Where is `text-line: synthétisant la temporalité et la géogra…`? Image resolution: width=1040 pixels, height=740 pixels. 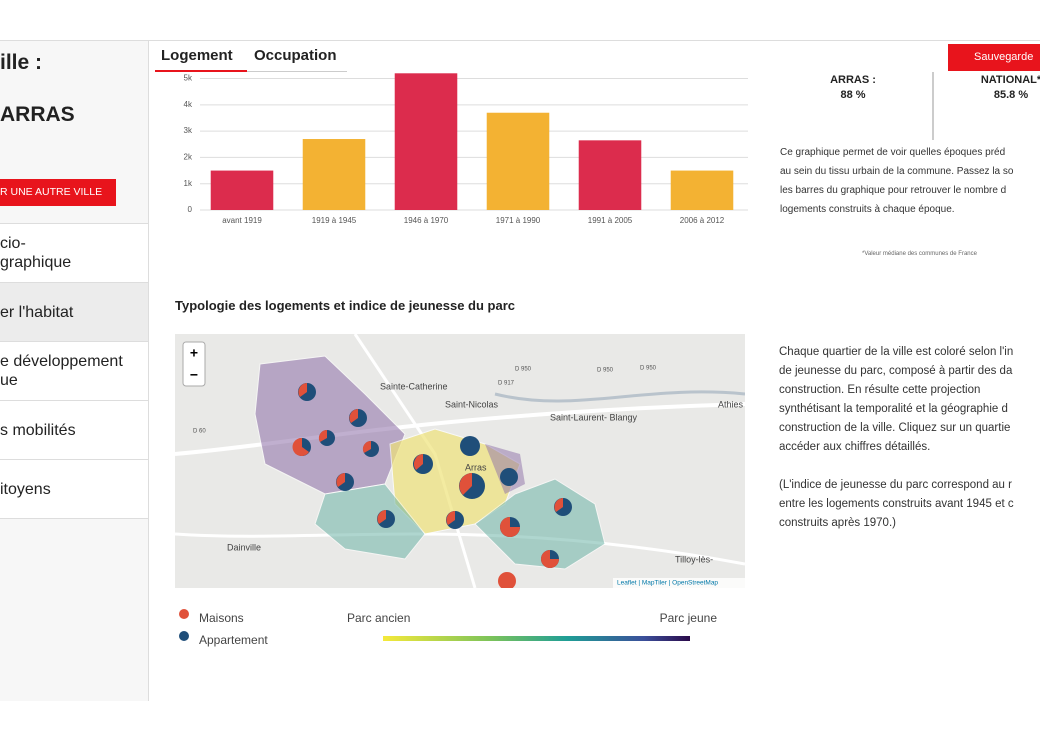
text-line: synthétisant la temporalité et la géogra… is located at coordinates (893, 409).